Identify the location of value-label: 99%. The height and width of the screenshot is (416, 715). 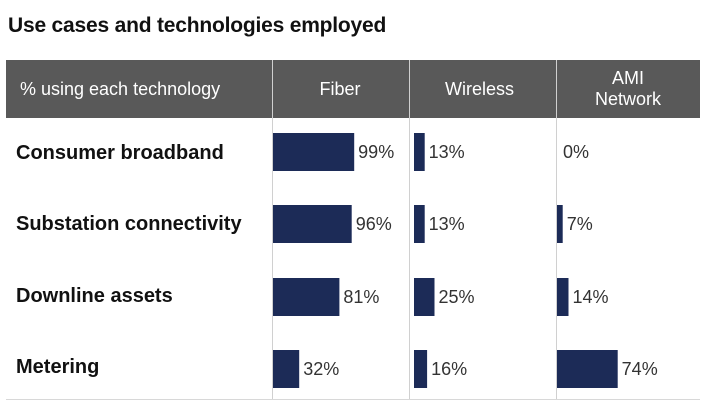
(376, 152).